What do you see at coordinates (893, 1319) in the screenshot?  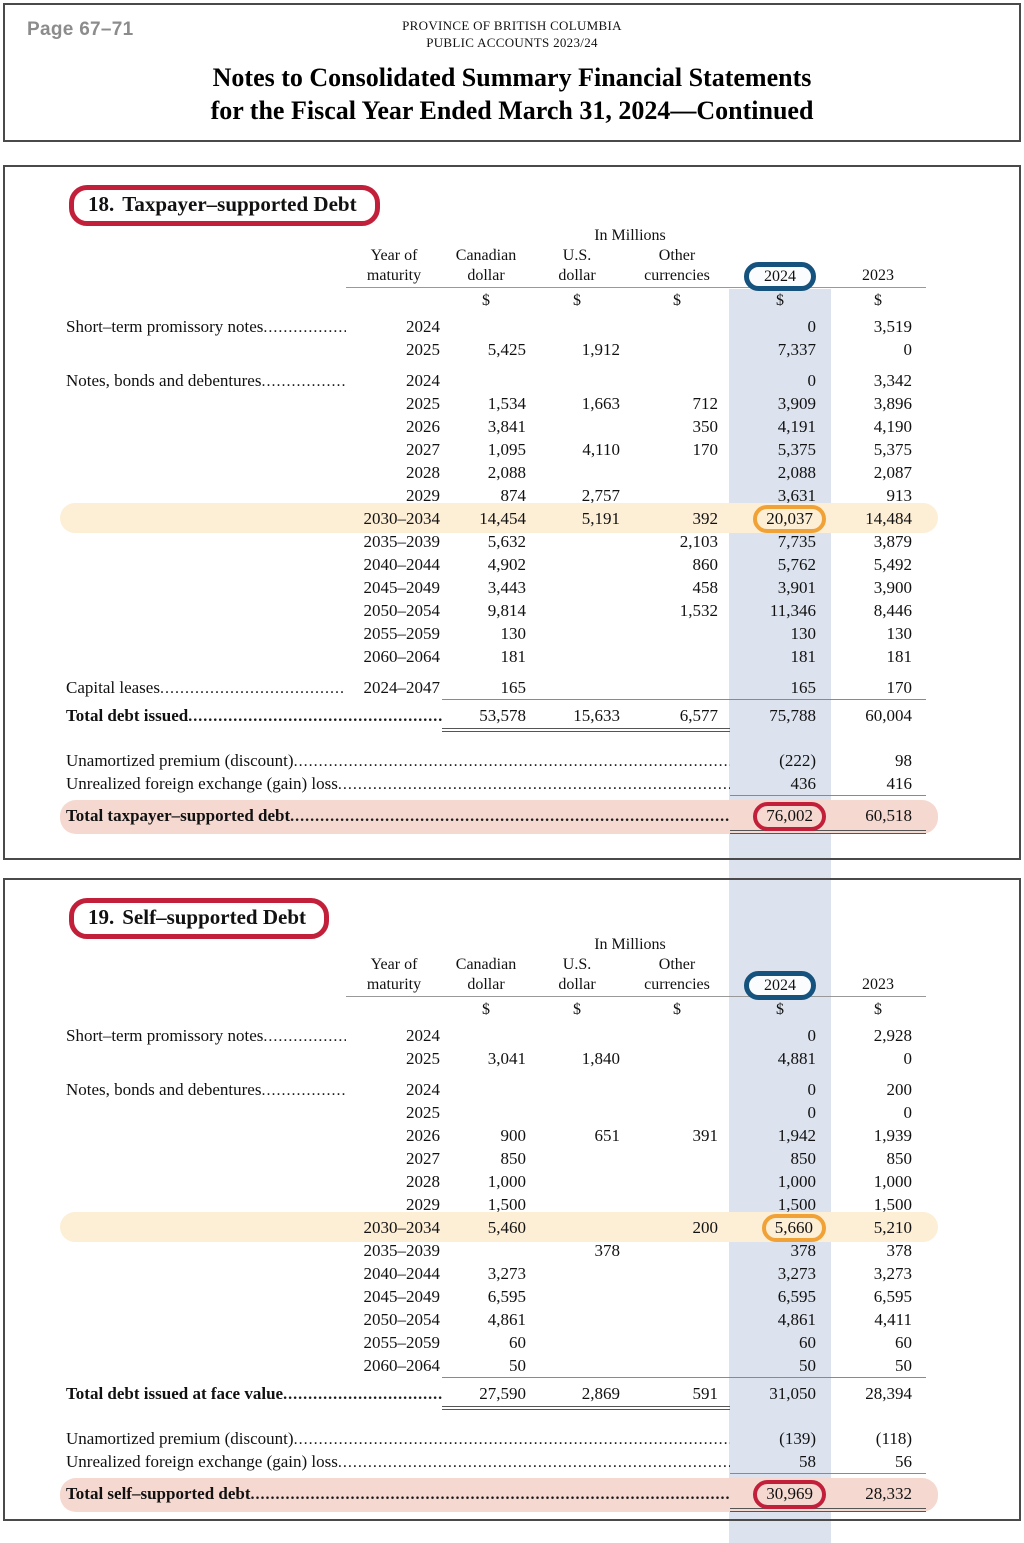 I see `cell-y23: 4,411` at bounding box center [893, 1319].